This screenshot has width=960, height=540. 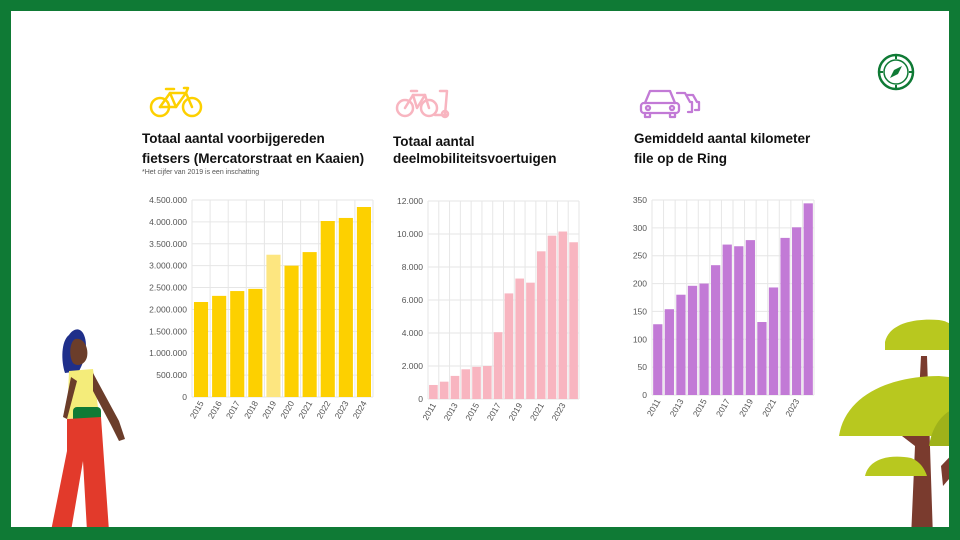 What do you see at coordinates (640, 339) in the screenshot?
I see `y-tick-label: 100` at bounding box center [640, 339].